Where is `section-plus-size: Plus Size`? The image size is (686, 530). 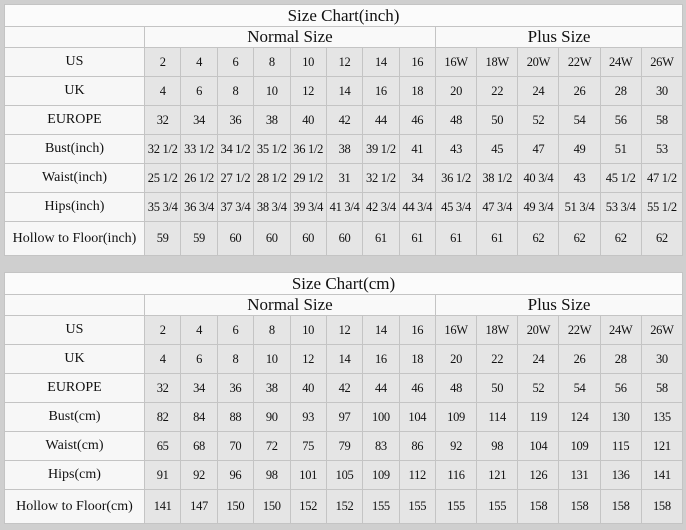
section-plus-size: Plus Size is located at coordinates (559, 37).